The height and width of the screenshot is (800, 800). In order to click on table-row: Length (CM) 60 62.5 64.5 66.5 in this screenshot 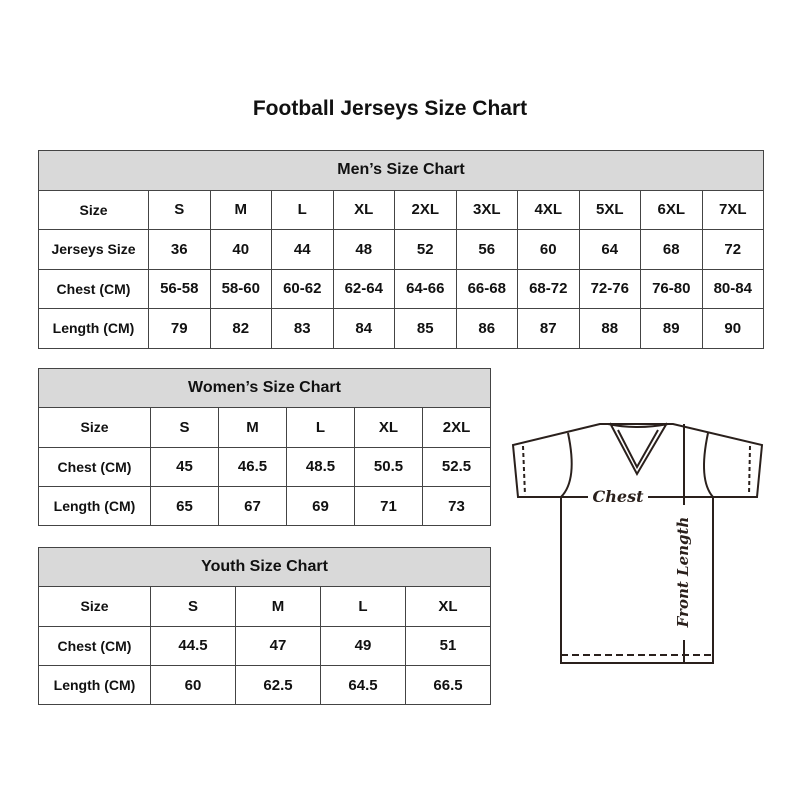, I will do `click(264, 685)`.